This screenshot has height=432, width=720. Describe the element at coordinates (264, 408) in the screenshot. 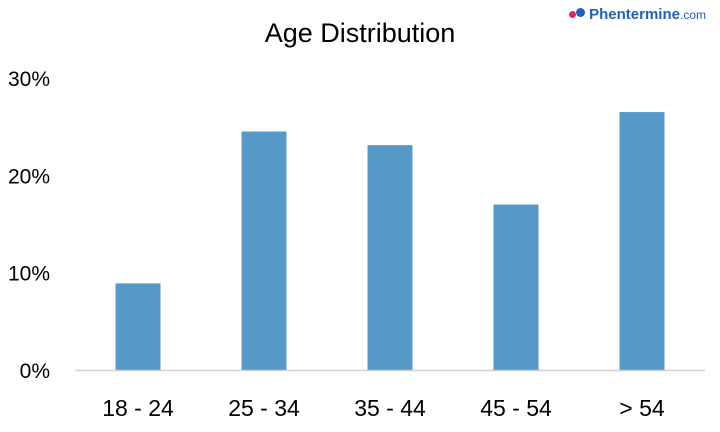

I see `x-tick-label: 25 - 34` at that location.